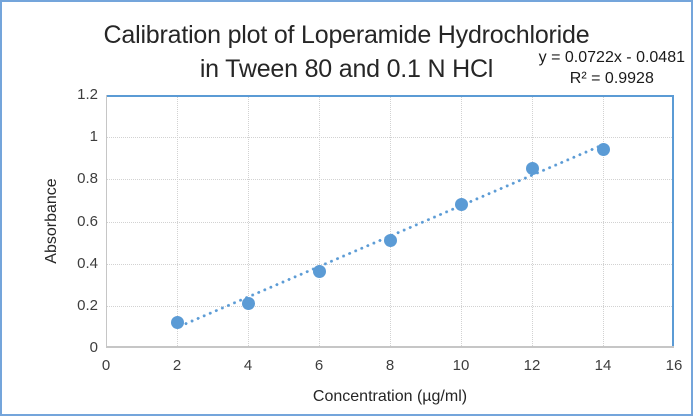 The height and width of the screenshot is (416, 693). What do you see at coordinates (346, 69) in the screenshot?
I see `chart-title-line2: in Tween 80 and 0.1 N HCl` at bounding box center [346, 69].